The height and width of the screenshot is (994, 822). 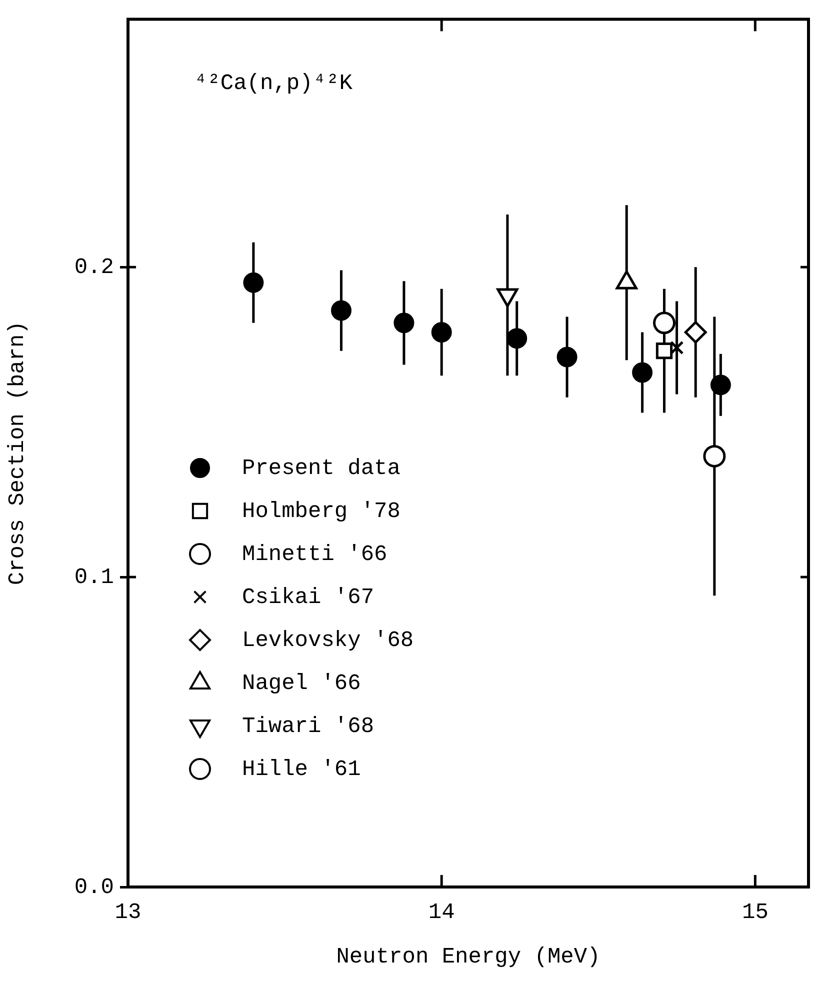 I want to click on y-tick-label: 0.2, so click(x=94, y=267).